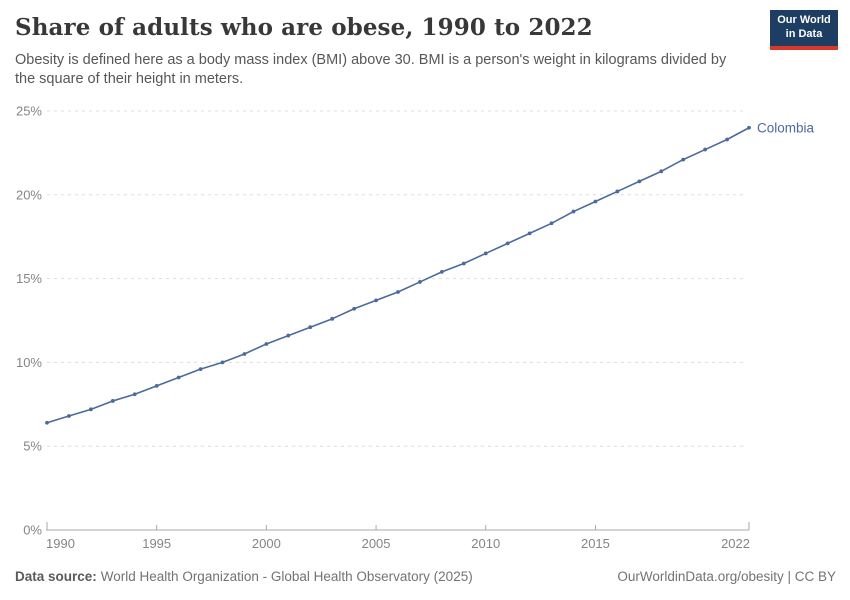  What do you see at coordinates (376, 300) in the screenshot?
I see `data-point-2005` at bounding box center [376, 300].